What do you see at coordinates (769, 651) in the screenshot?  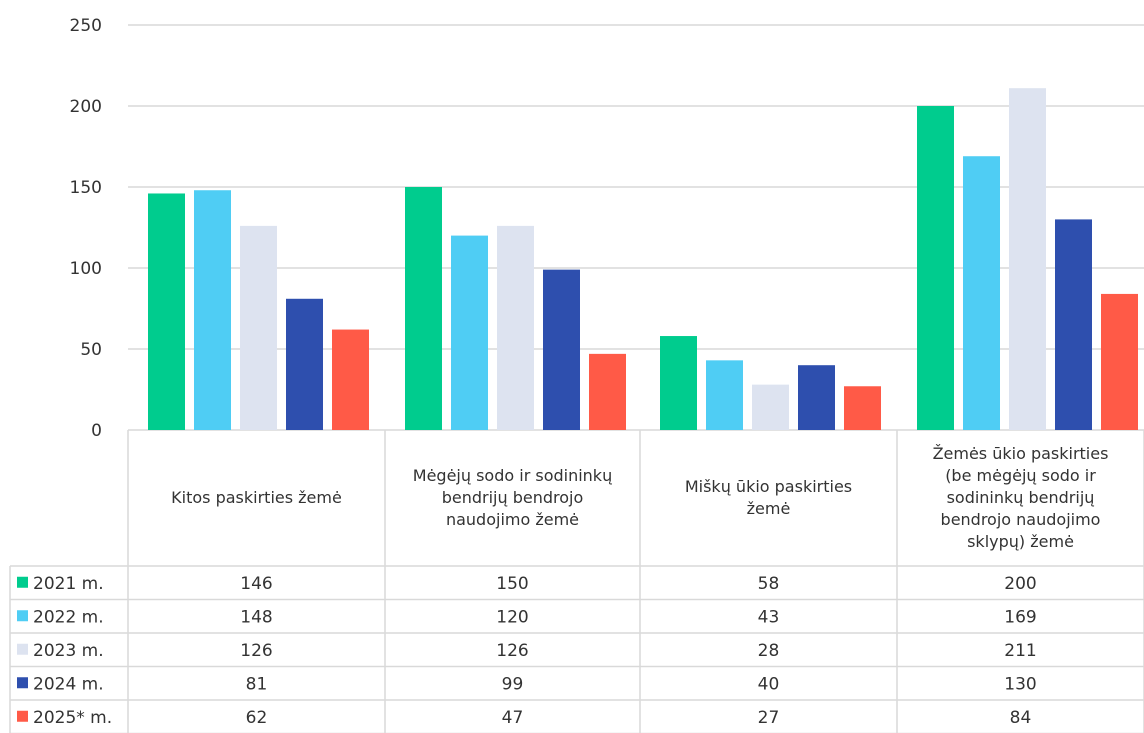 I see `table-cell-value: 28` at bounding box center [769, 651].